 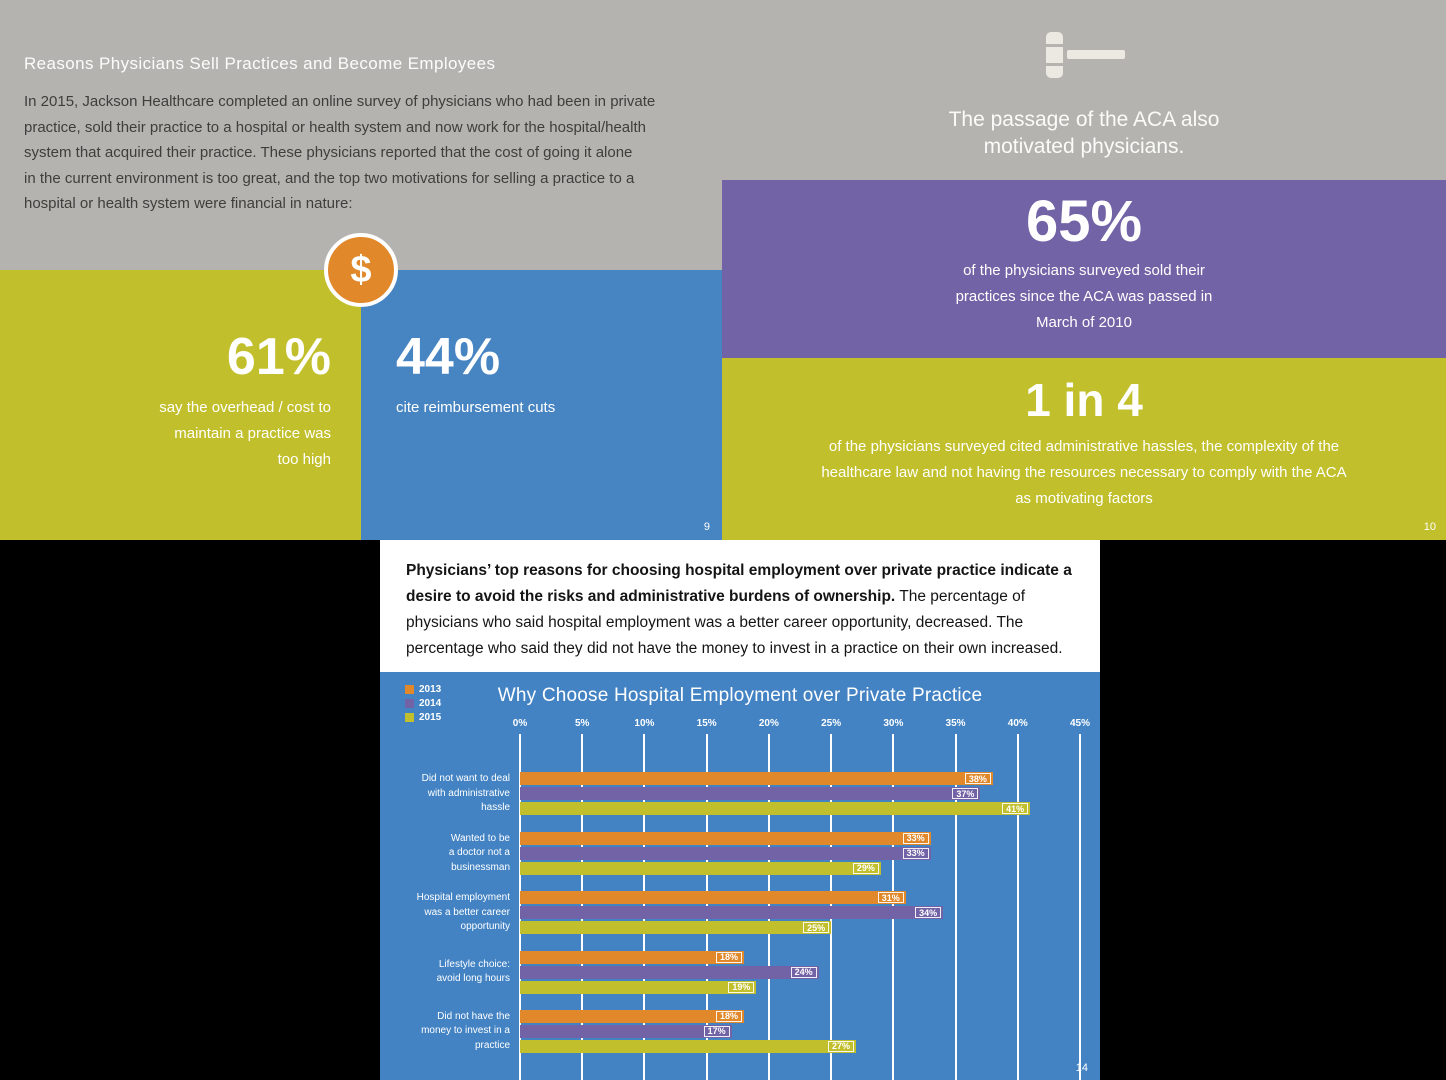 What do you see at coordinates (775, 809) in the screenshot?
I see `bar-2015: 41%` at bounding box center [775, 809].